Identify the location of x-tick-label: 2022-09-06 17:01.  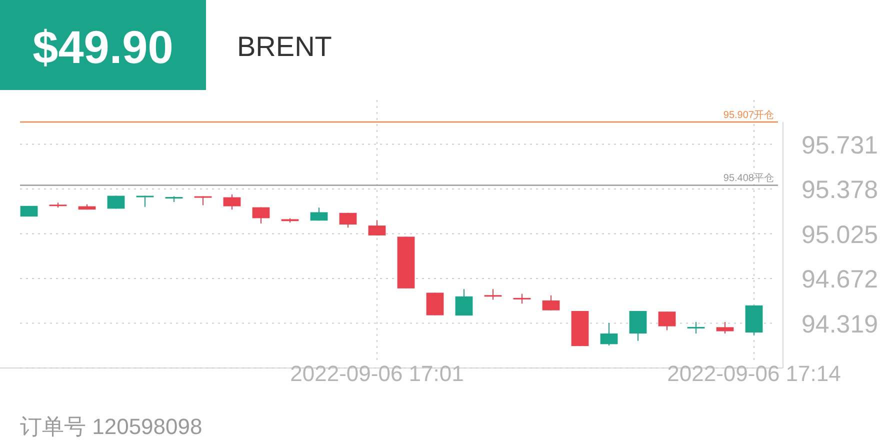
(377, 373).